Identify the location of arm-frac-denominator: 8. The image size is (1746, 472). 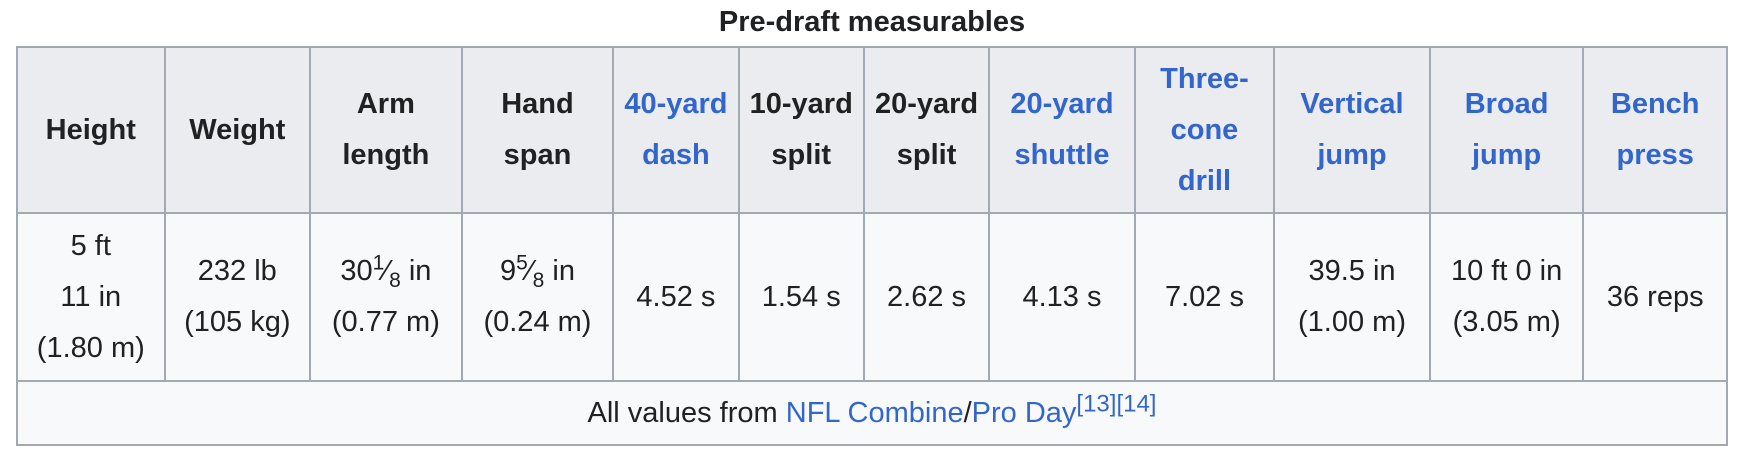
(395, 280).